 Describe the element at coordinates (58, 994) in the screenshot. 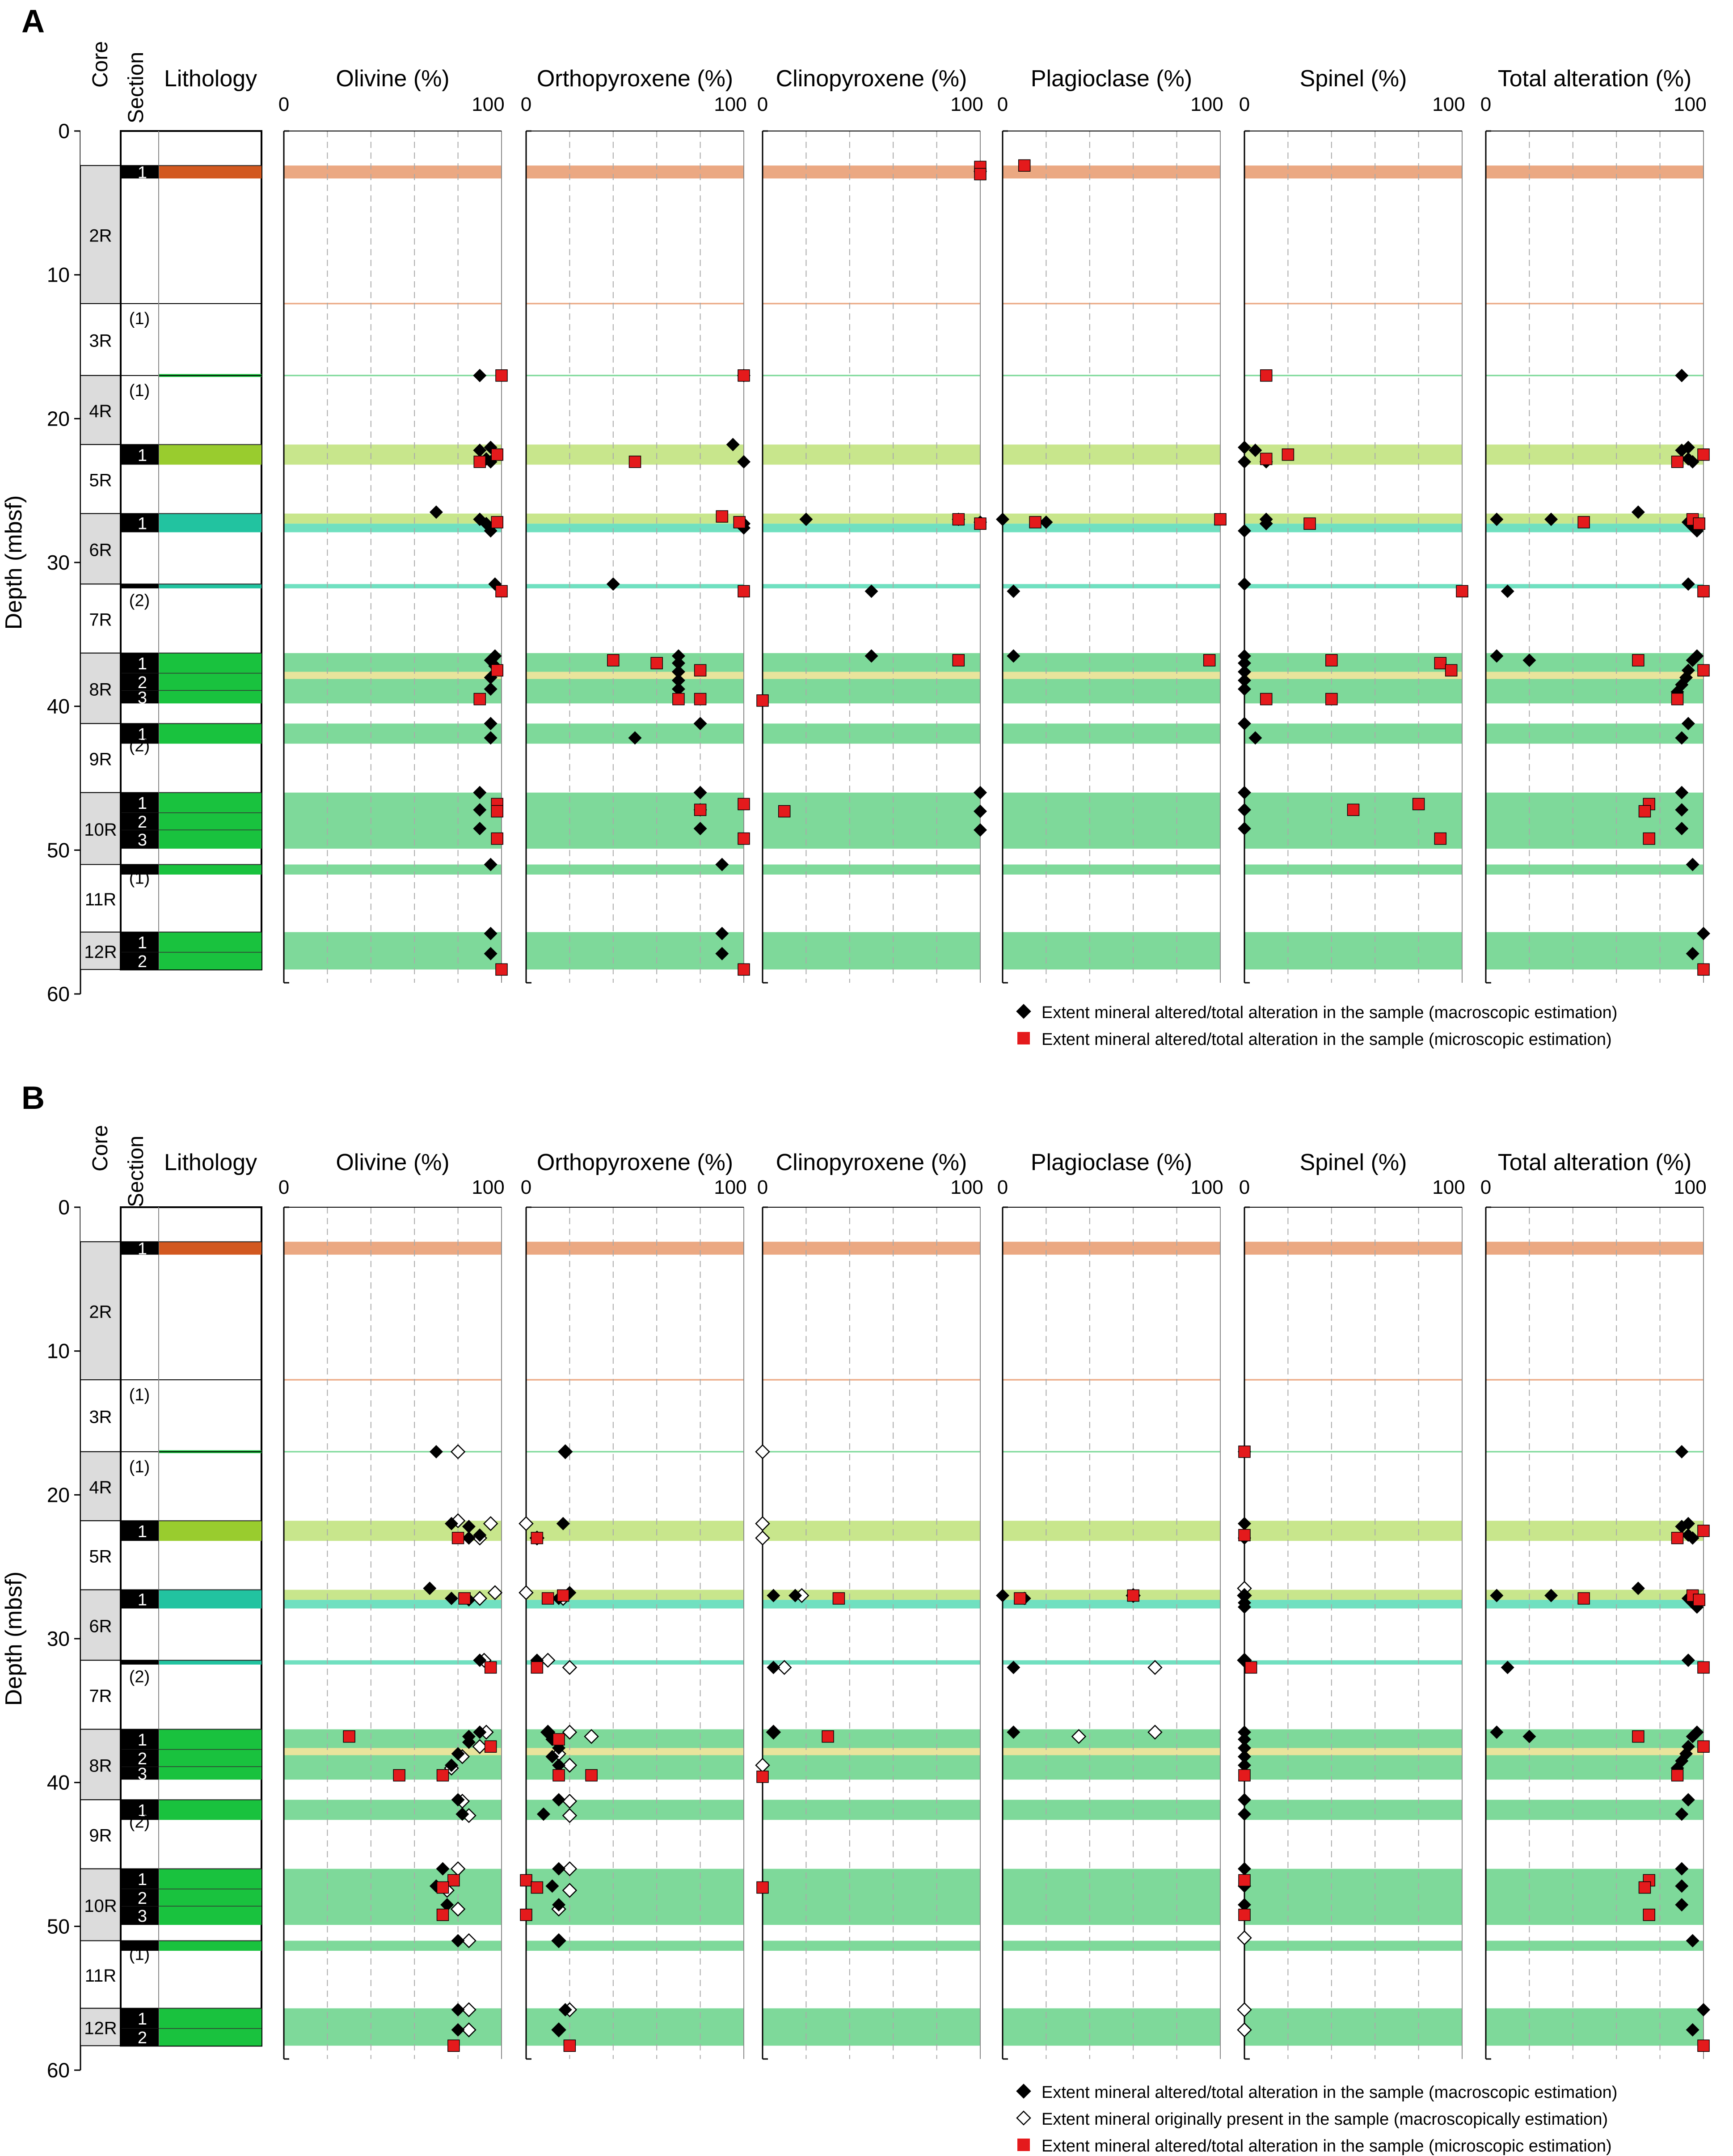

I see `depth-tick-label: 60` at that location.